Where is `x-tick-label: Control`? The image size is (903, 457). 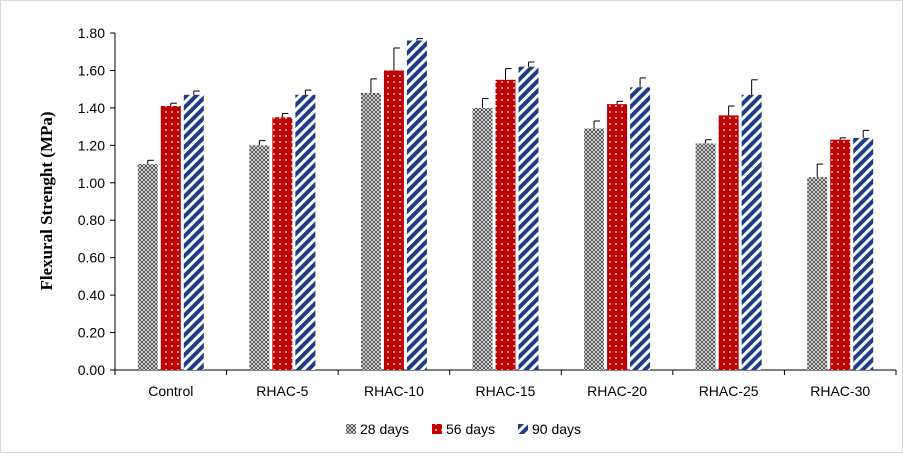
x-tick-label: Control is located at coordinates (170, 391).